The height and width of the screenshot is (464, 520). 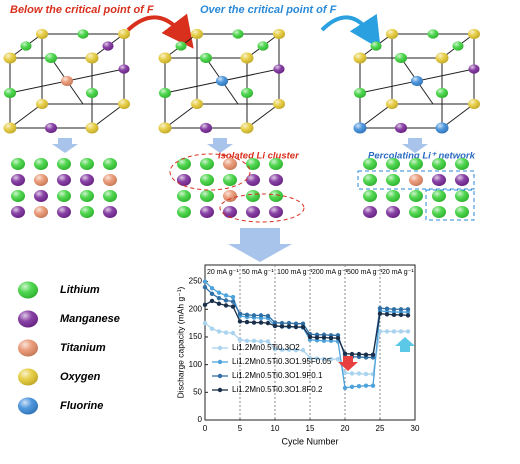 What do you see at coordinates (83, 348) in the screenshot?
I see `legend-label: Titanium` at bounding box center [83, 348].